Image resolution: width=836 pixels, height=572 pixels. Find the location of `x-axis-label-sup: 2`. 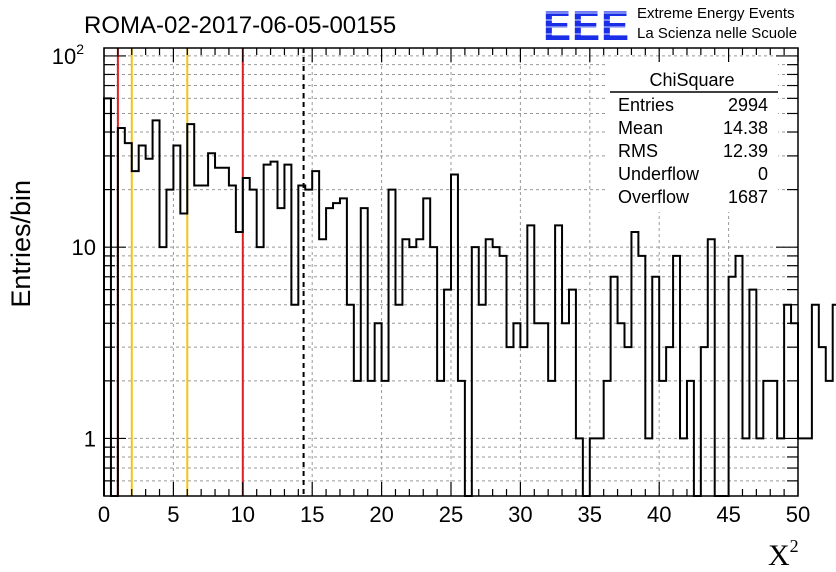

x-axis-label-sup: 2 is located at coordinates (794, 546).